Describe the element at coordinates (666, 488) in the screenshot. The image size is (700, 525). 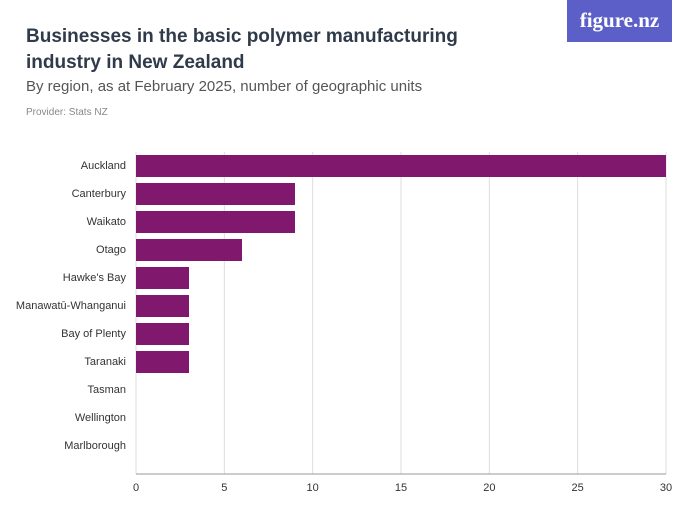
I see `x-tick-label: 30` at that location.